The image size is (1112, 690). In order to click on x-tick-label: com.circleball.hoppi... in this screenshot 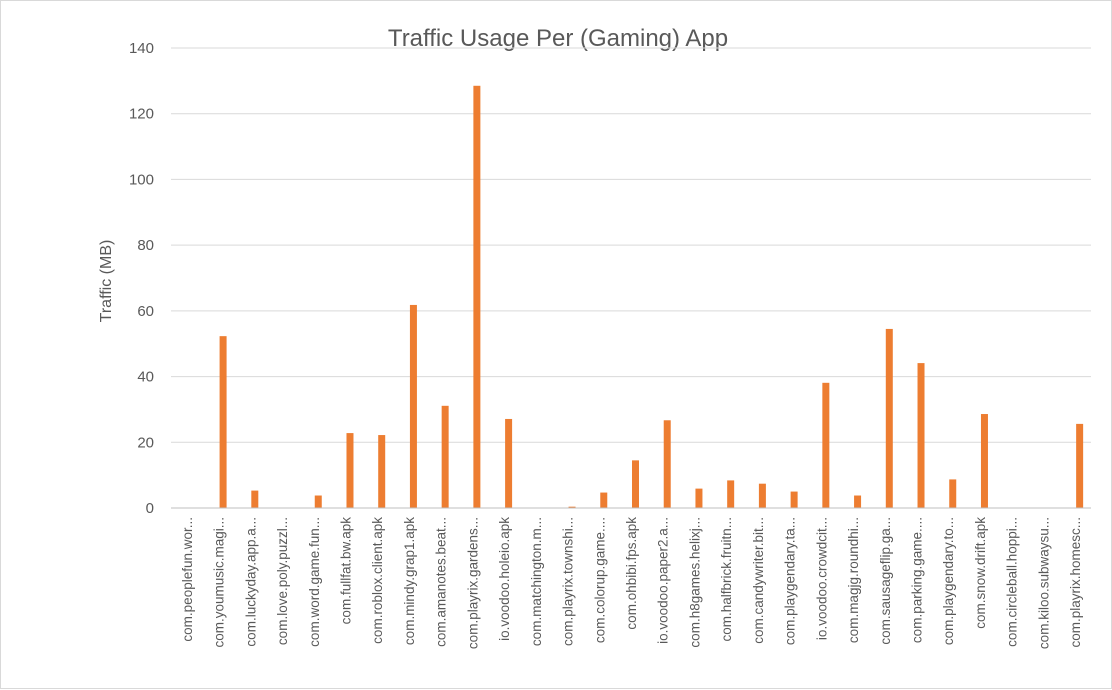, I will do `click(1012, 582)`.